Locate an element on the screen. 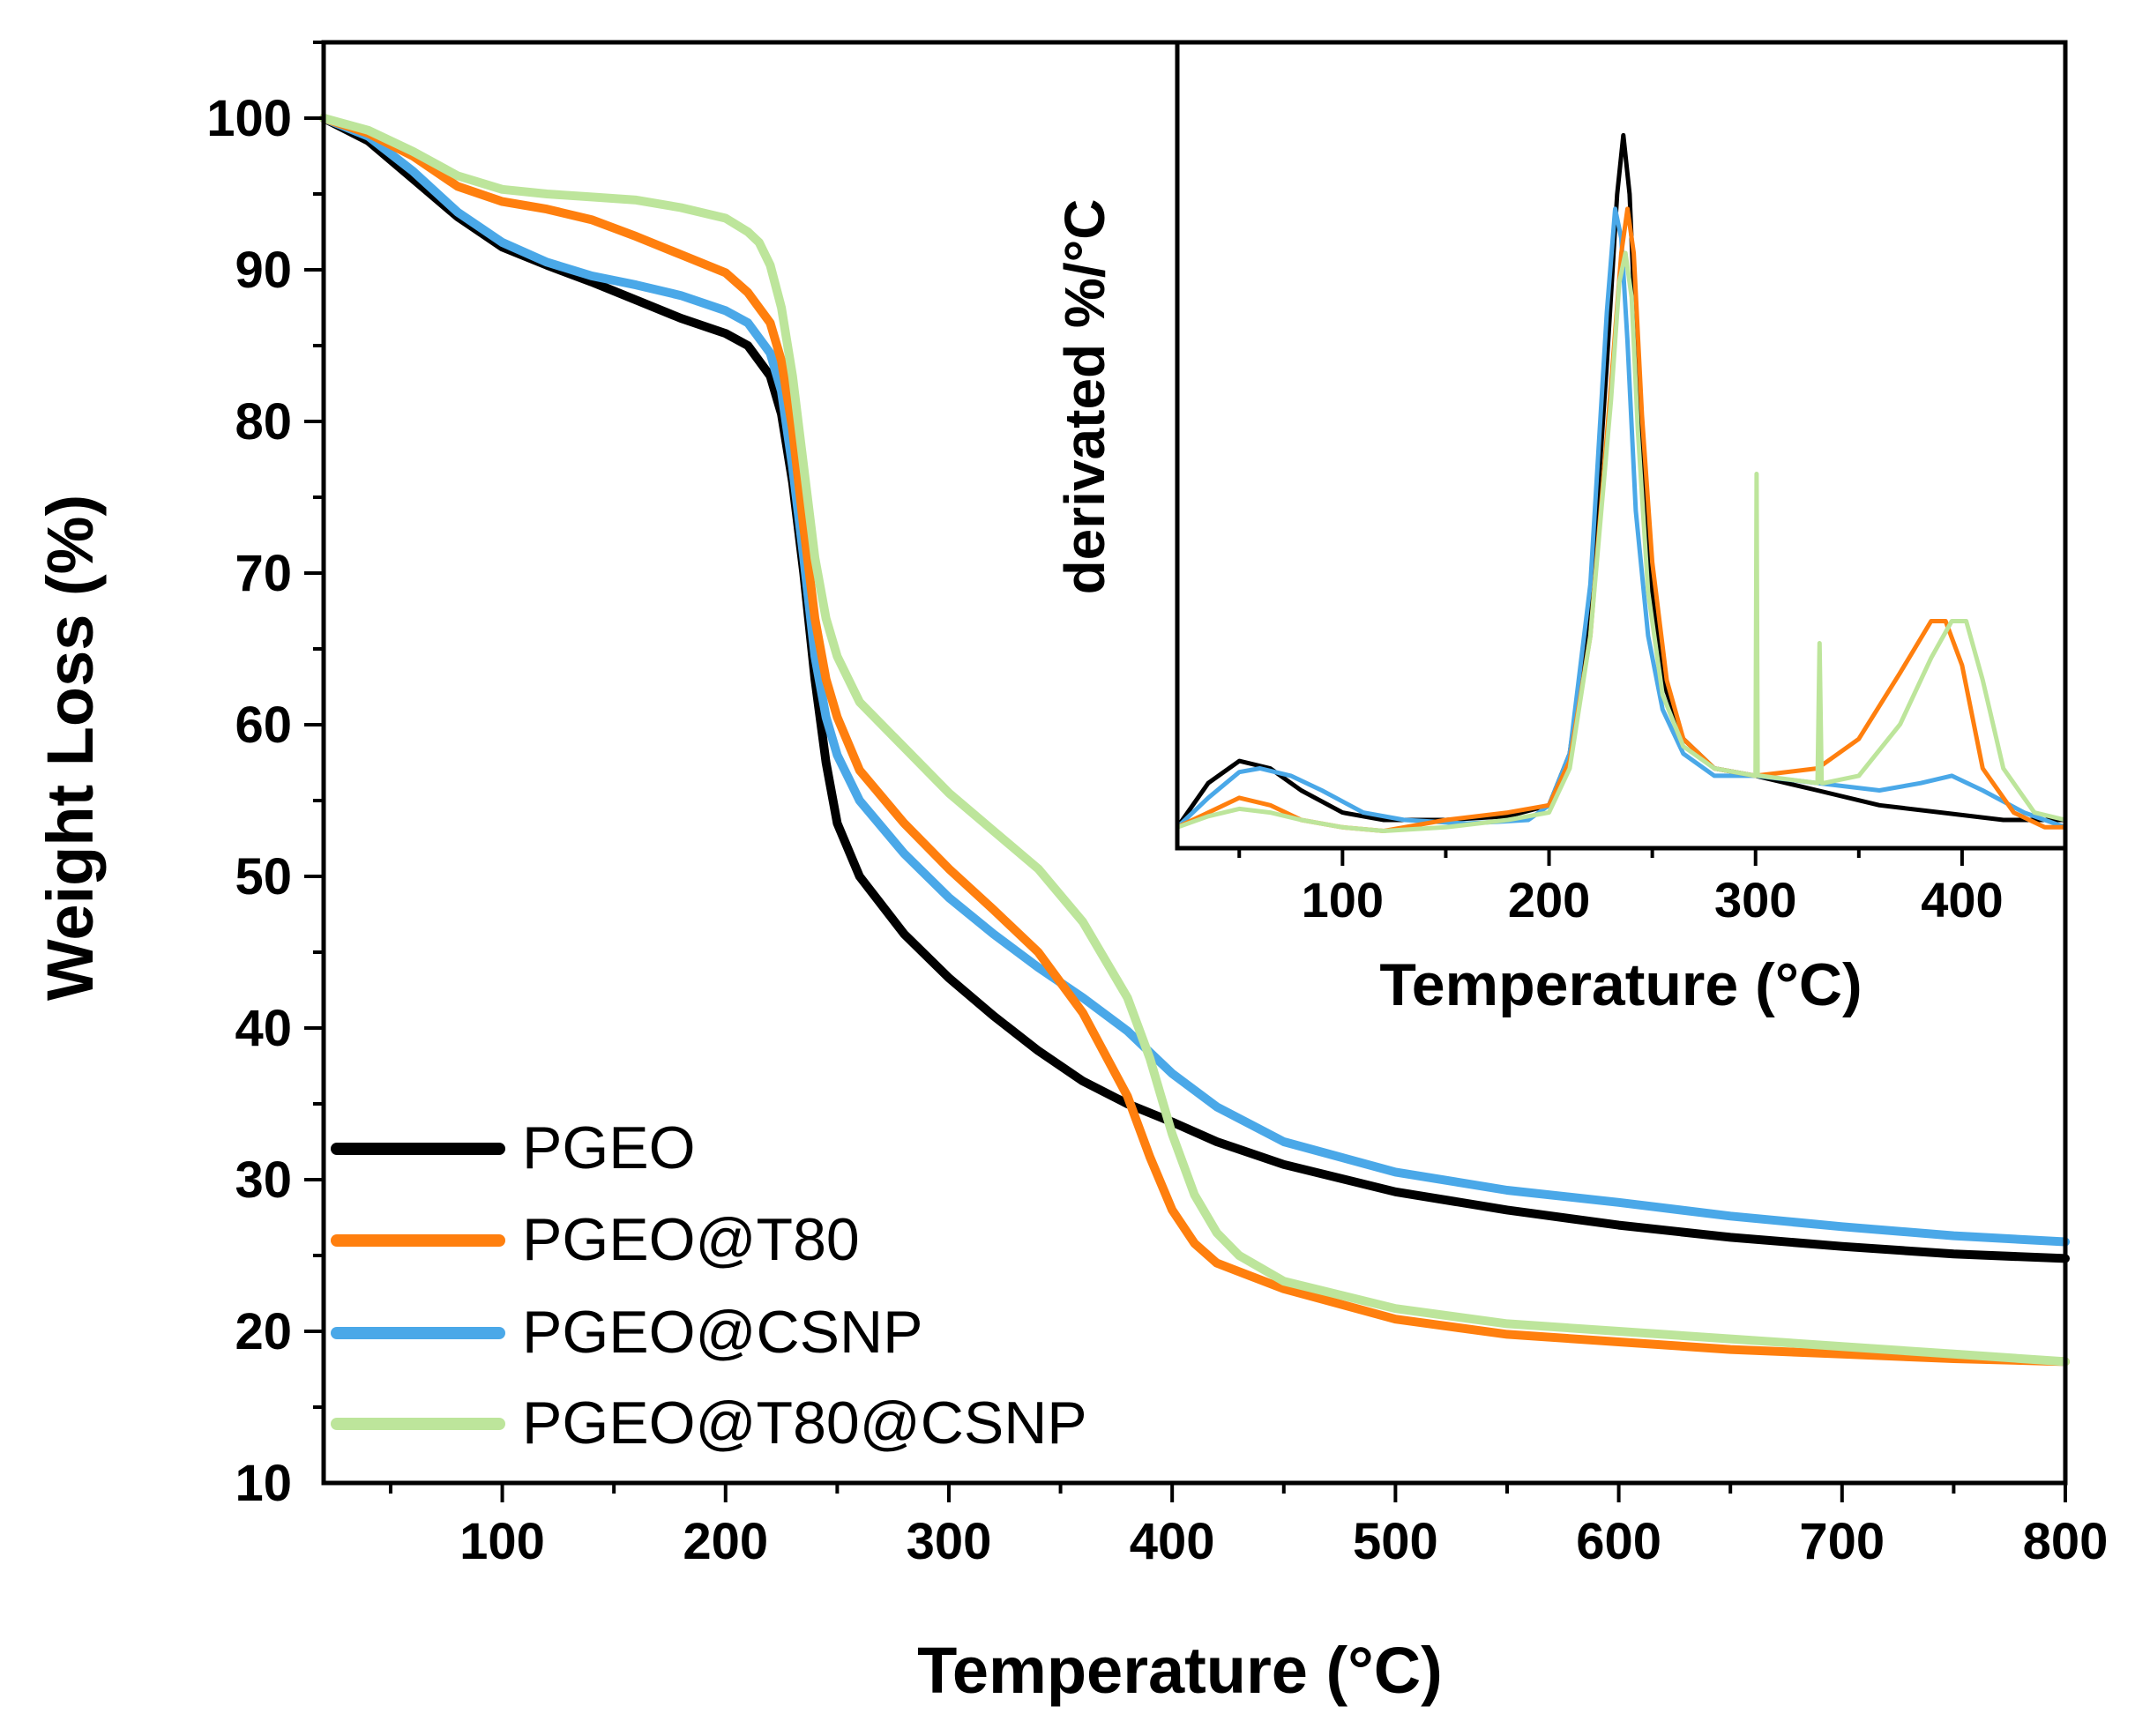  legend-item-pgeo-csnp: PGEO@CSNP is located at coordinates (626, 1332).